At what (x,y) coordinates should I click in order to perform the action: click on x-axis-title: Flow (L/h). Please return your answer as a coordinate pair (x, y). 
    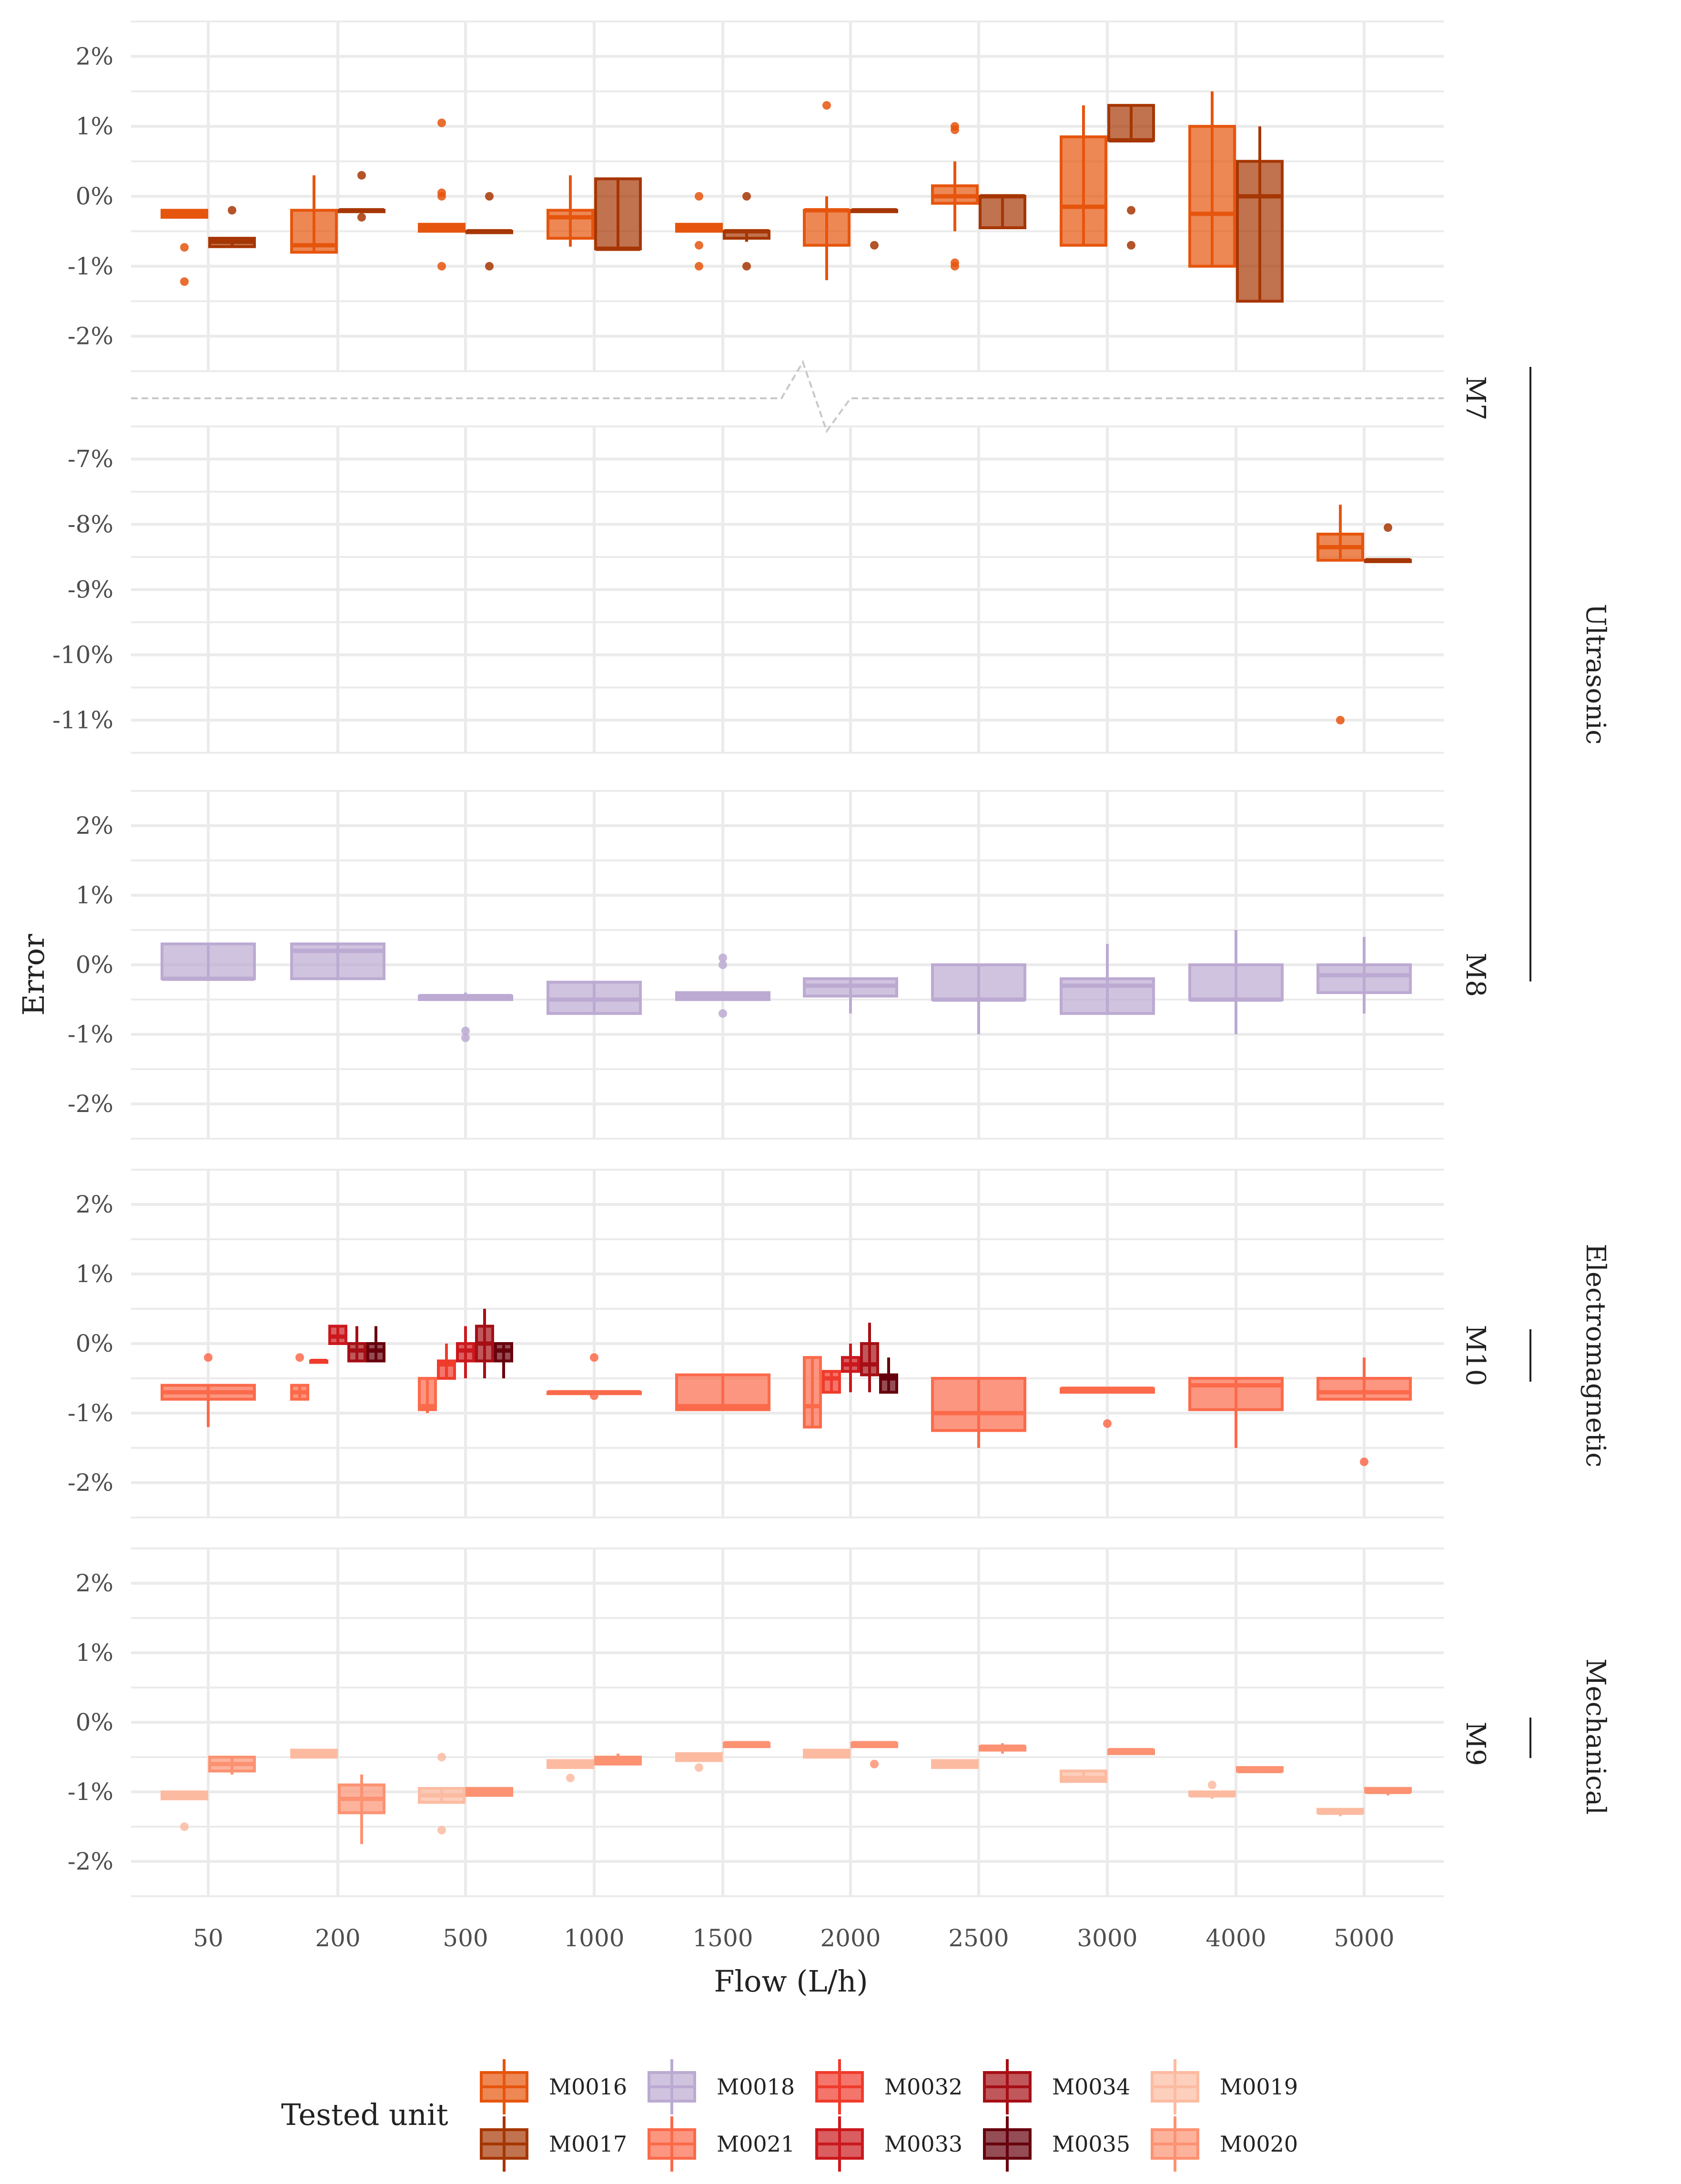
    Looking at the image, I should click on (791, 1982).